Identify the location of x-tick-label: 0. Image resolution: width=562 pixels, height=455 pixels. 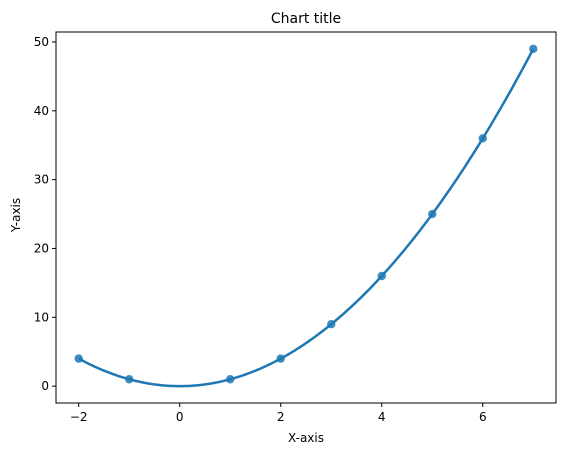
(180, 417).